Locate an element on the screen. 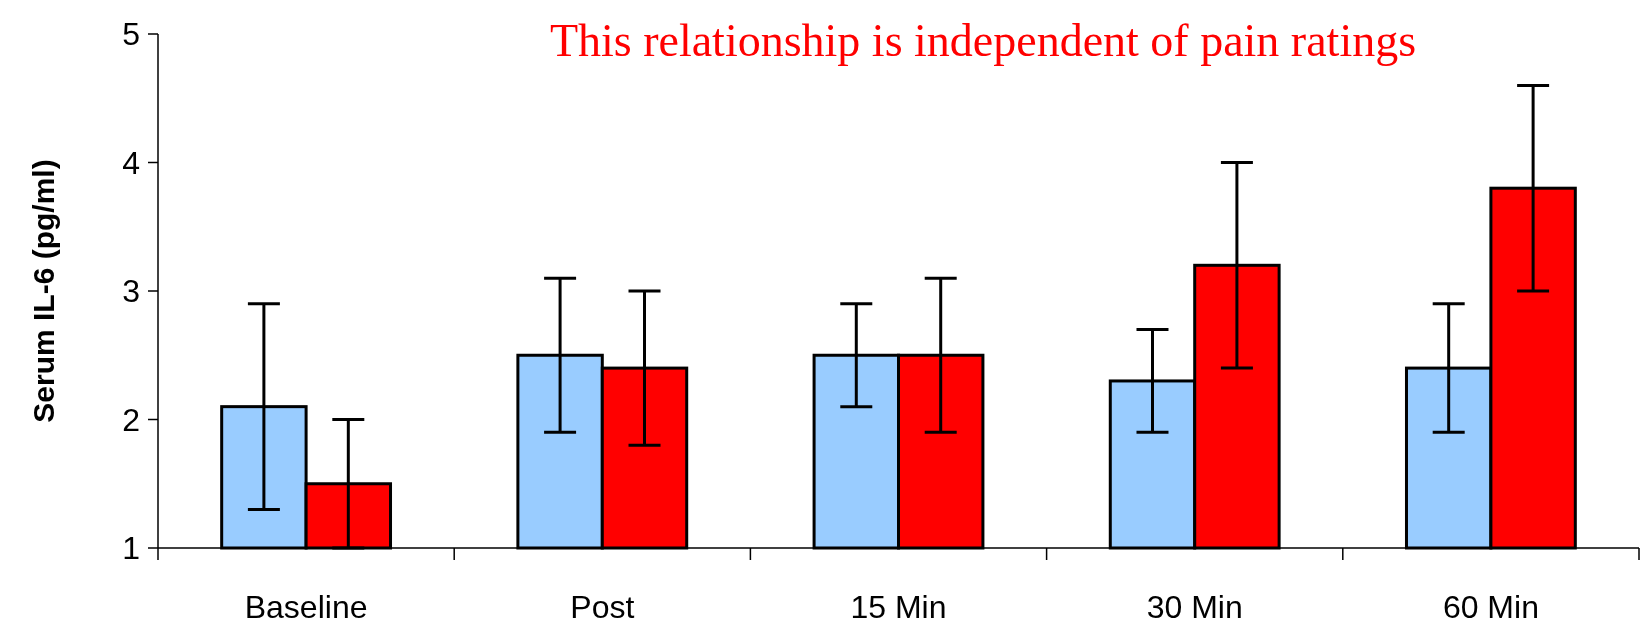 The height and width of the screenshot is (640, 1652). x-tick-label: Baseline is located at coordinates (306, 607).